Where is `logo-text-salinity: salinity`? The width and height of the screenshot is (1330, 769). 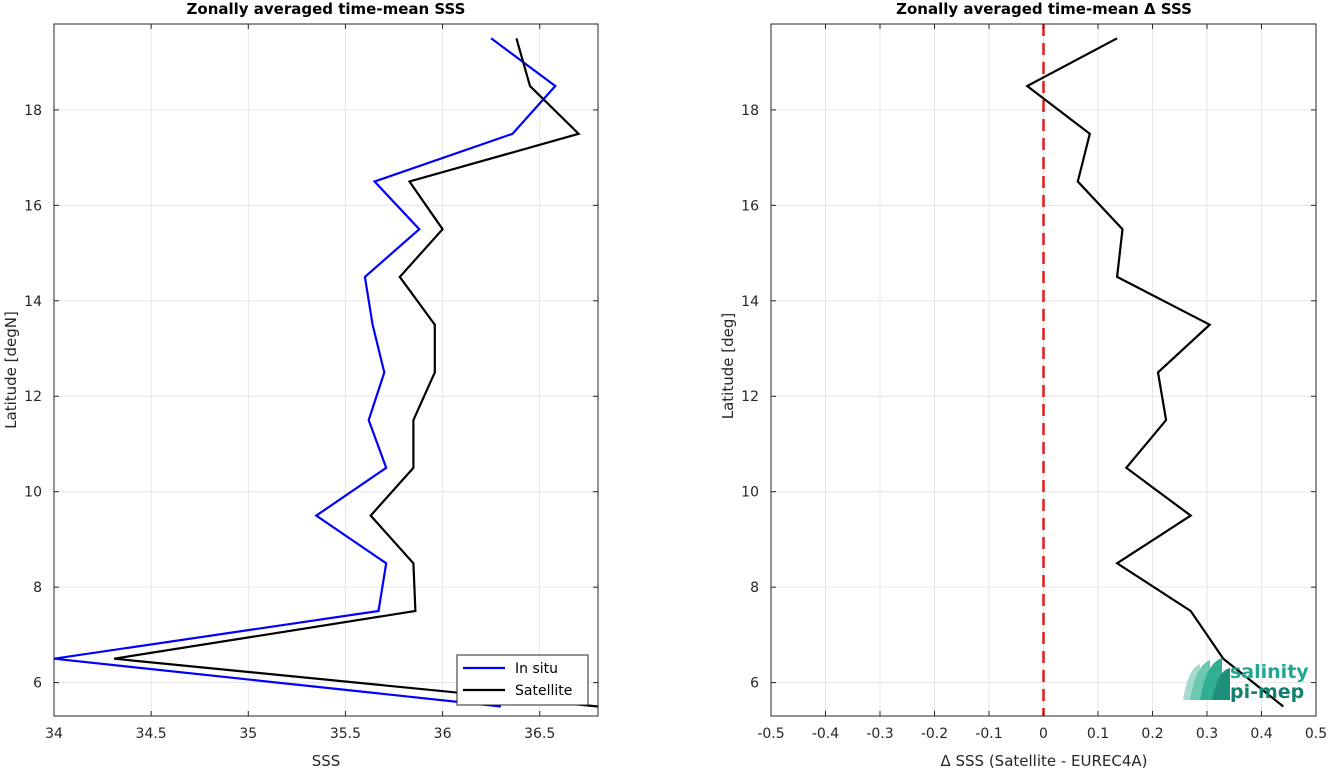
logo-text-salinity: salinity is located at coordinates (1269, 672).